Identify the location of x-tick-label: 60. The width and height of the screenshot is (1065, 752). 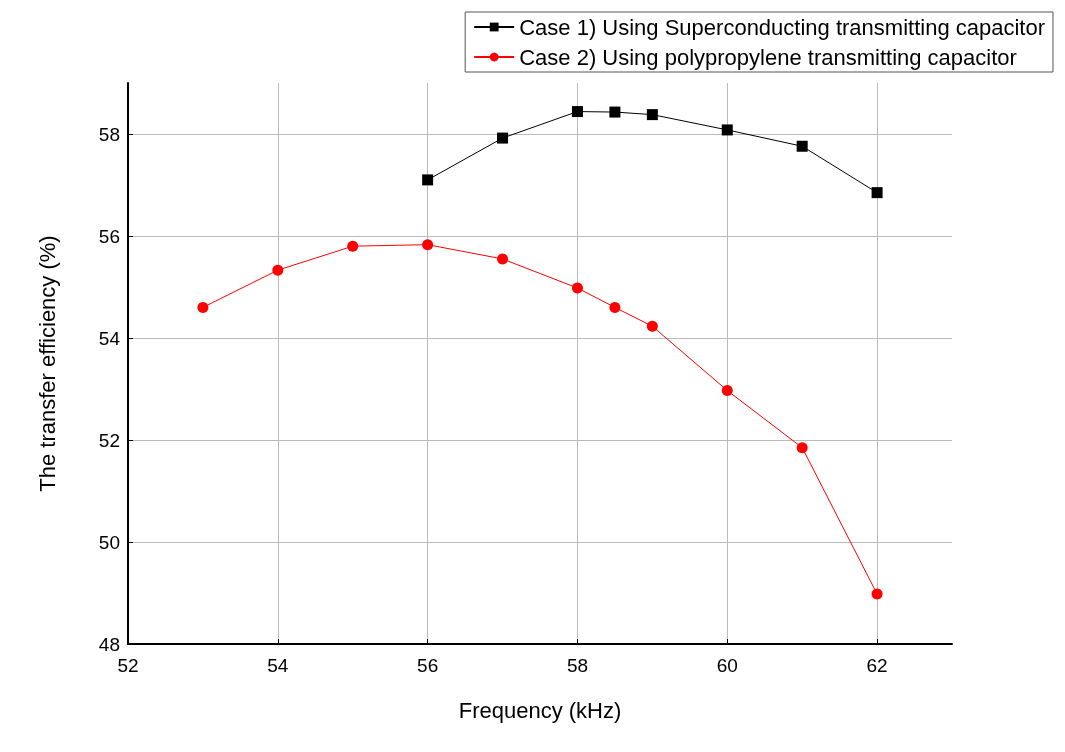
(727, 665).